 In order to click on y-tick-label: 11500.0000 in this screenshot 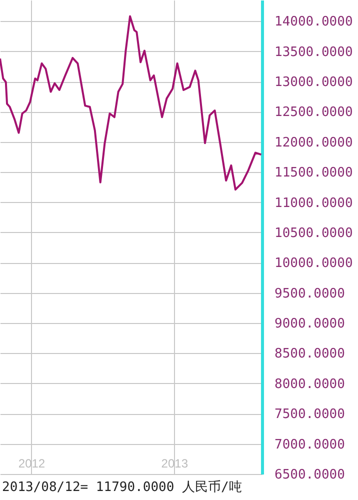, I will do `click(313, 173)`.